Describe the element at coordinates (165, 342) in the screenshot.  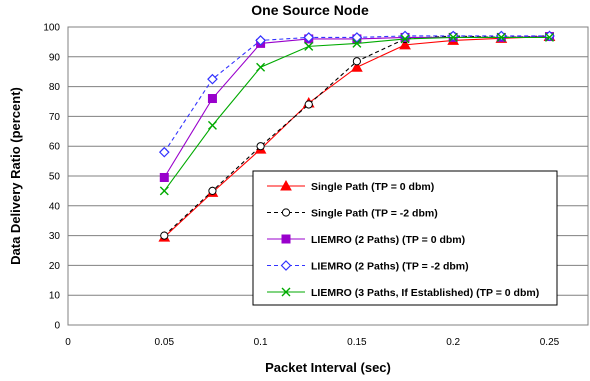
I see `x-tick-label: 0.05` at that location.